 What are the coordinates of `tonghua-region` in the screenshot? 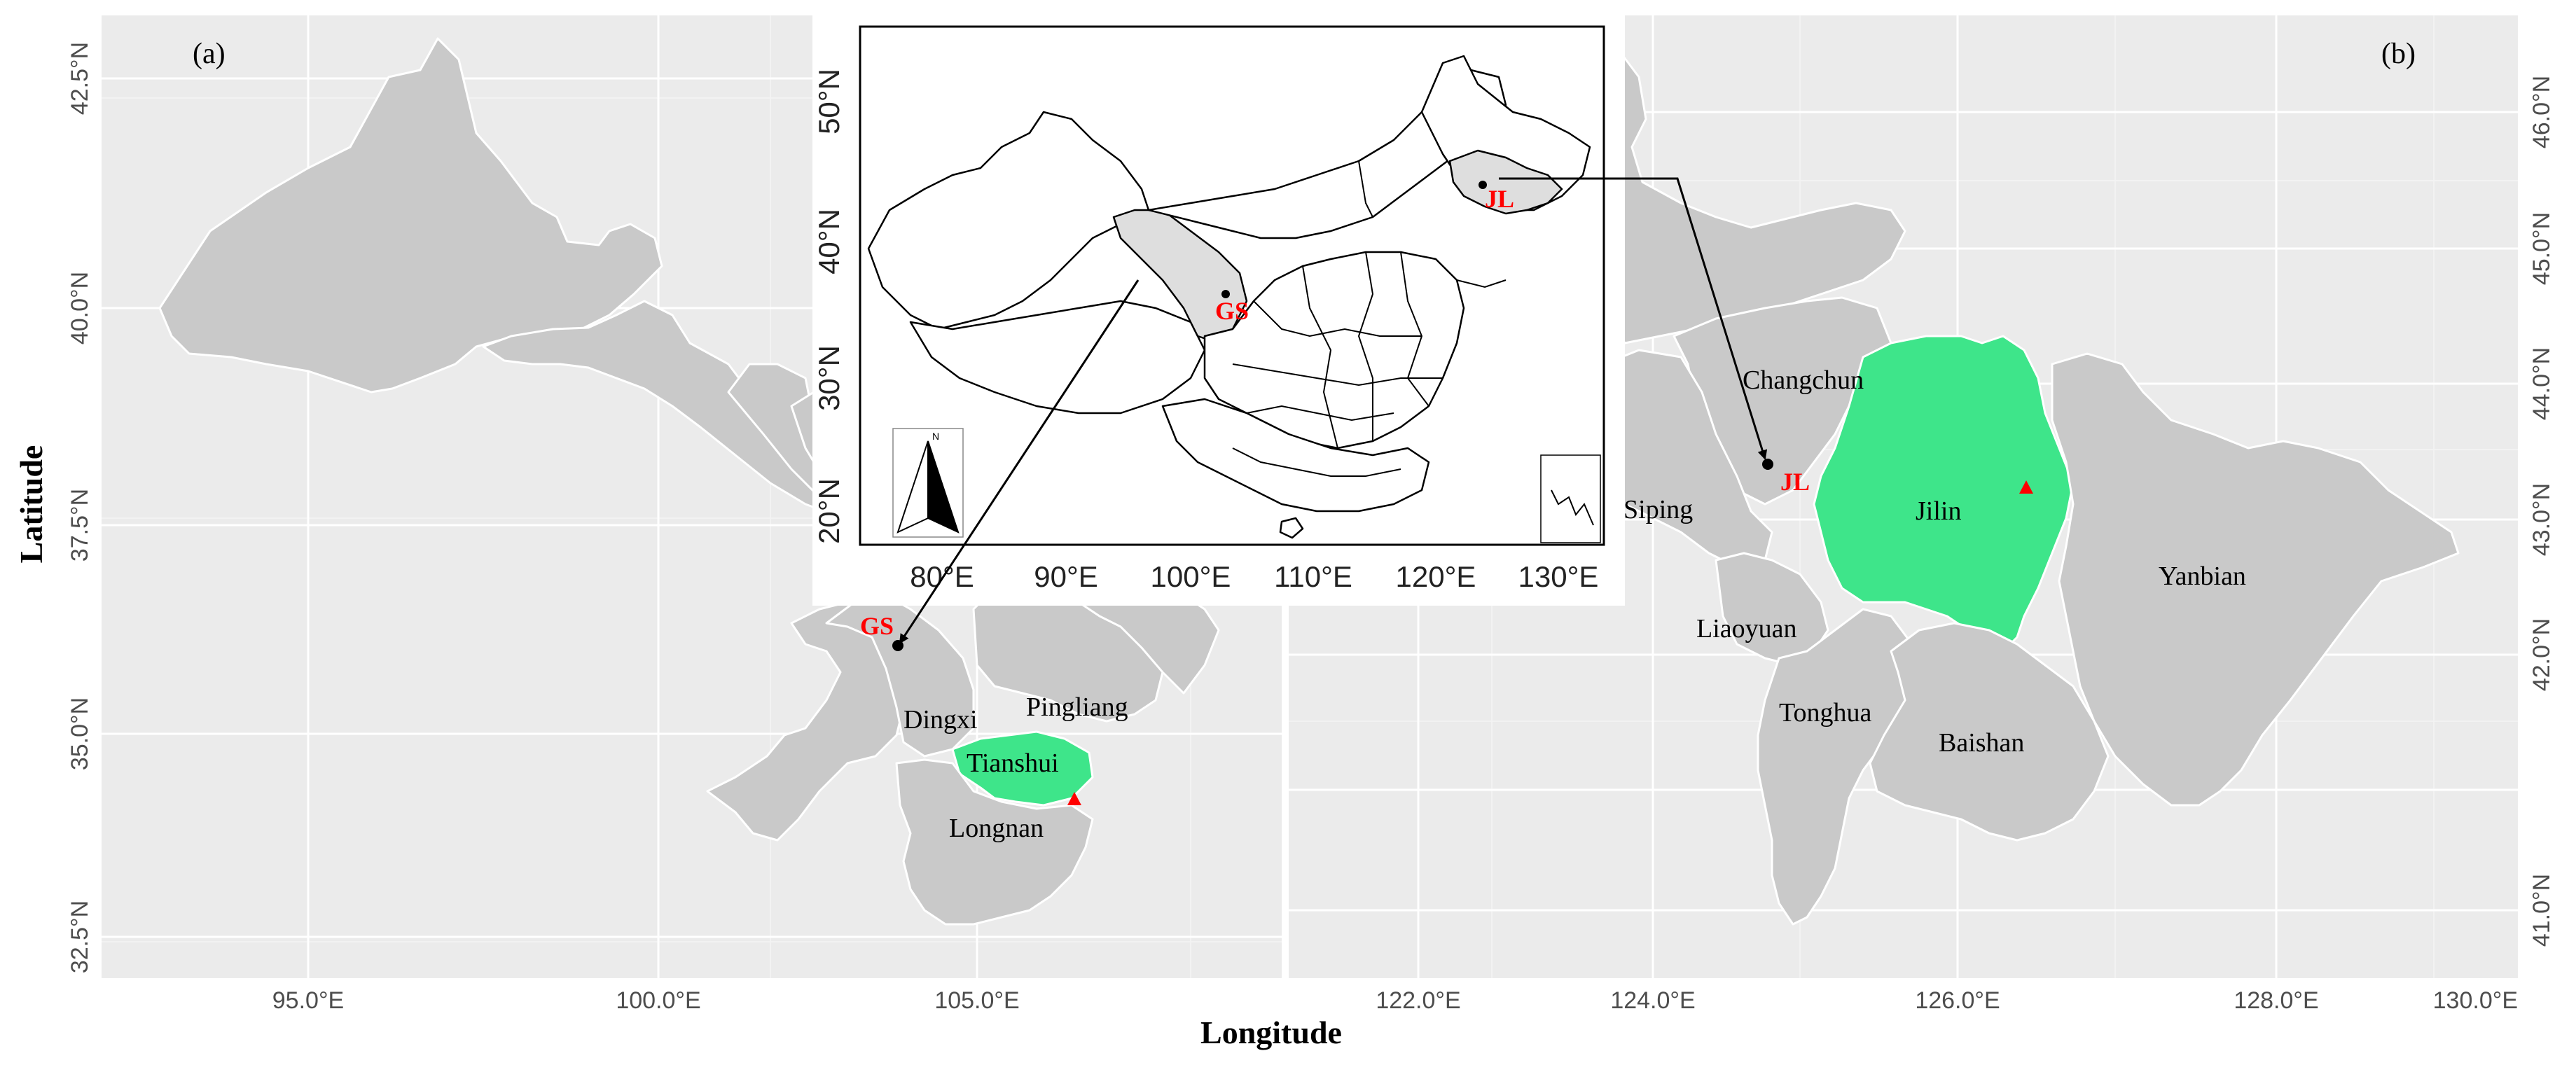 It's located at (1838, 767).